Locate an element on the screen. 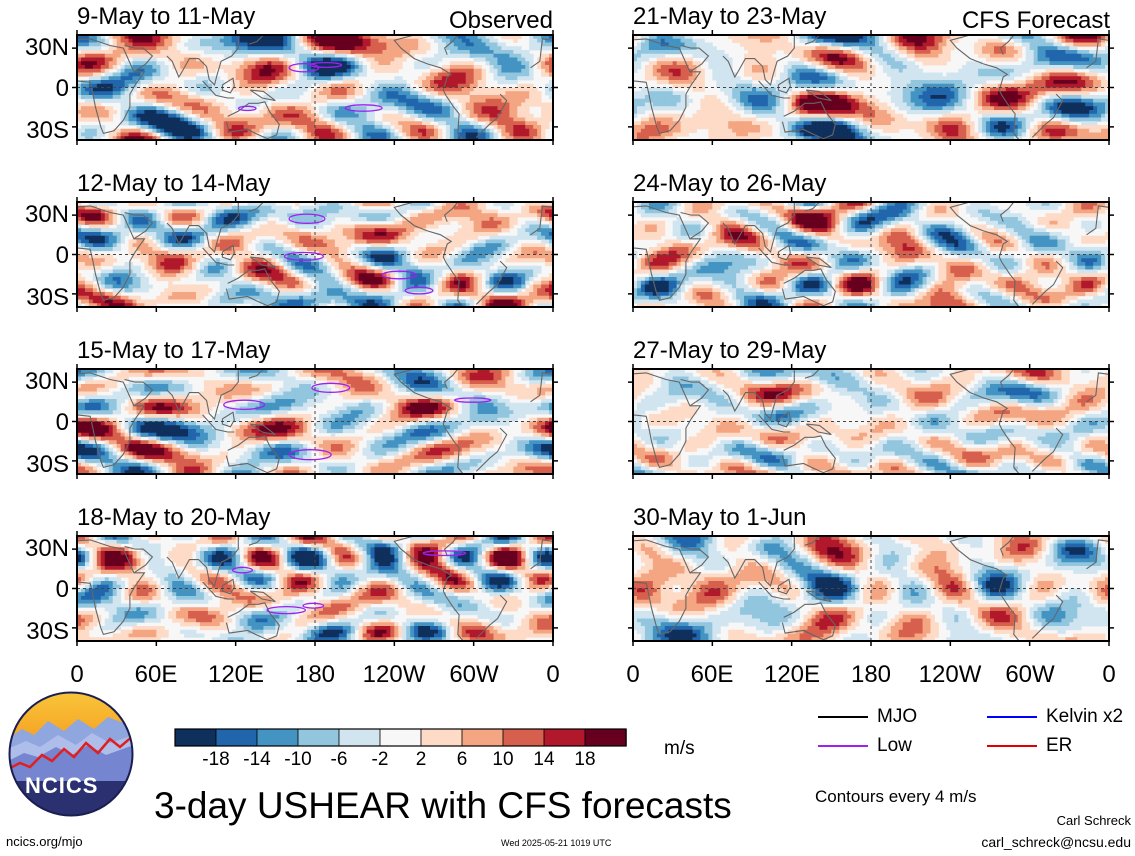 The image size is (1135, 856). lat-tick-0-2: 0 is located at coordinates (39, 256).